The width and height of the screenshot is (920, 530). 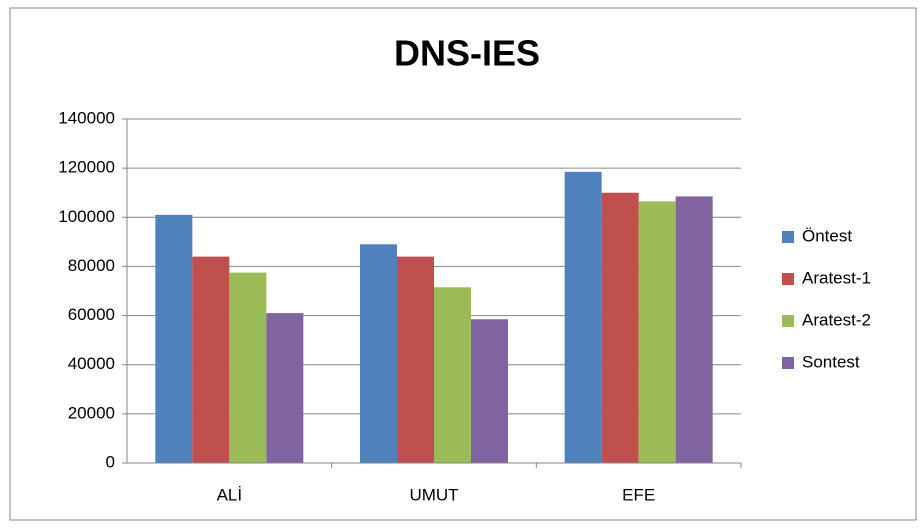 What do you see at coordinates (91, 412) in the screenshot?
I see `y-tick-label: 20000` at bounding box center [91, 412].